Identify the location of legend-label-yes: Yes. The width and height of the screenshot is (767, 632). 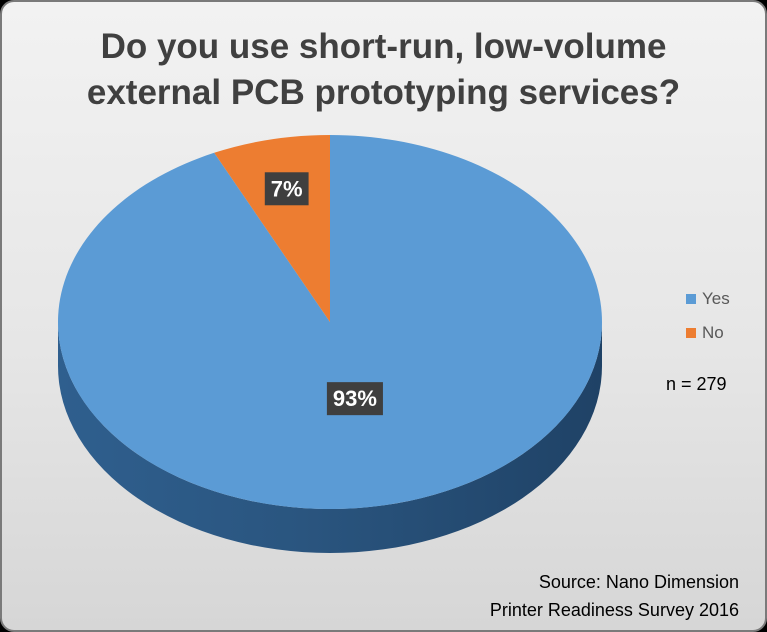
(716, 298).